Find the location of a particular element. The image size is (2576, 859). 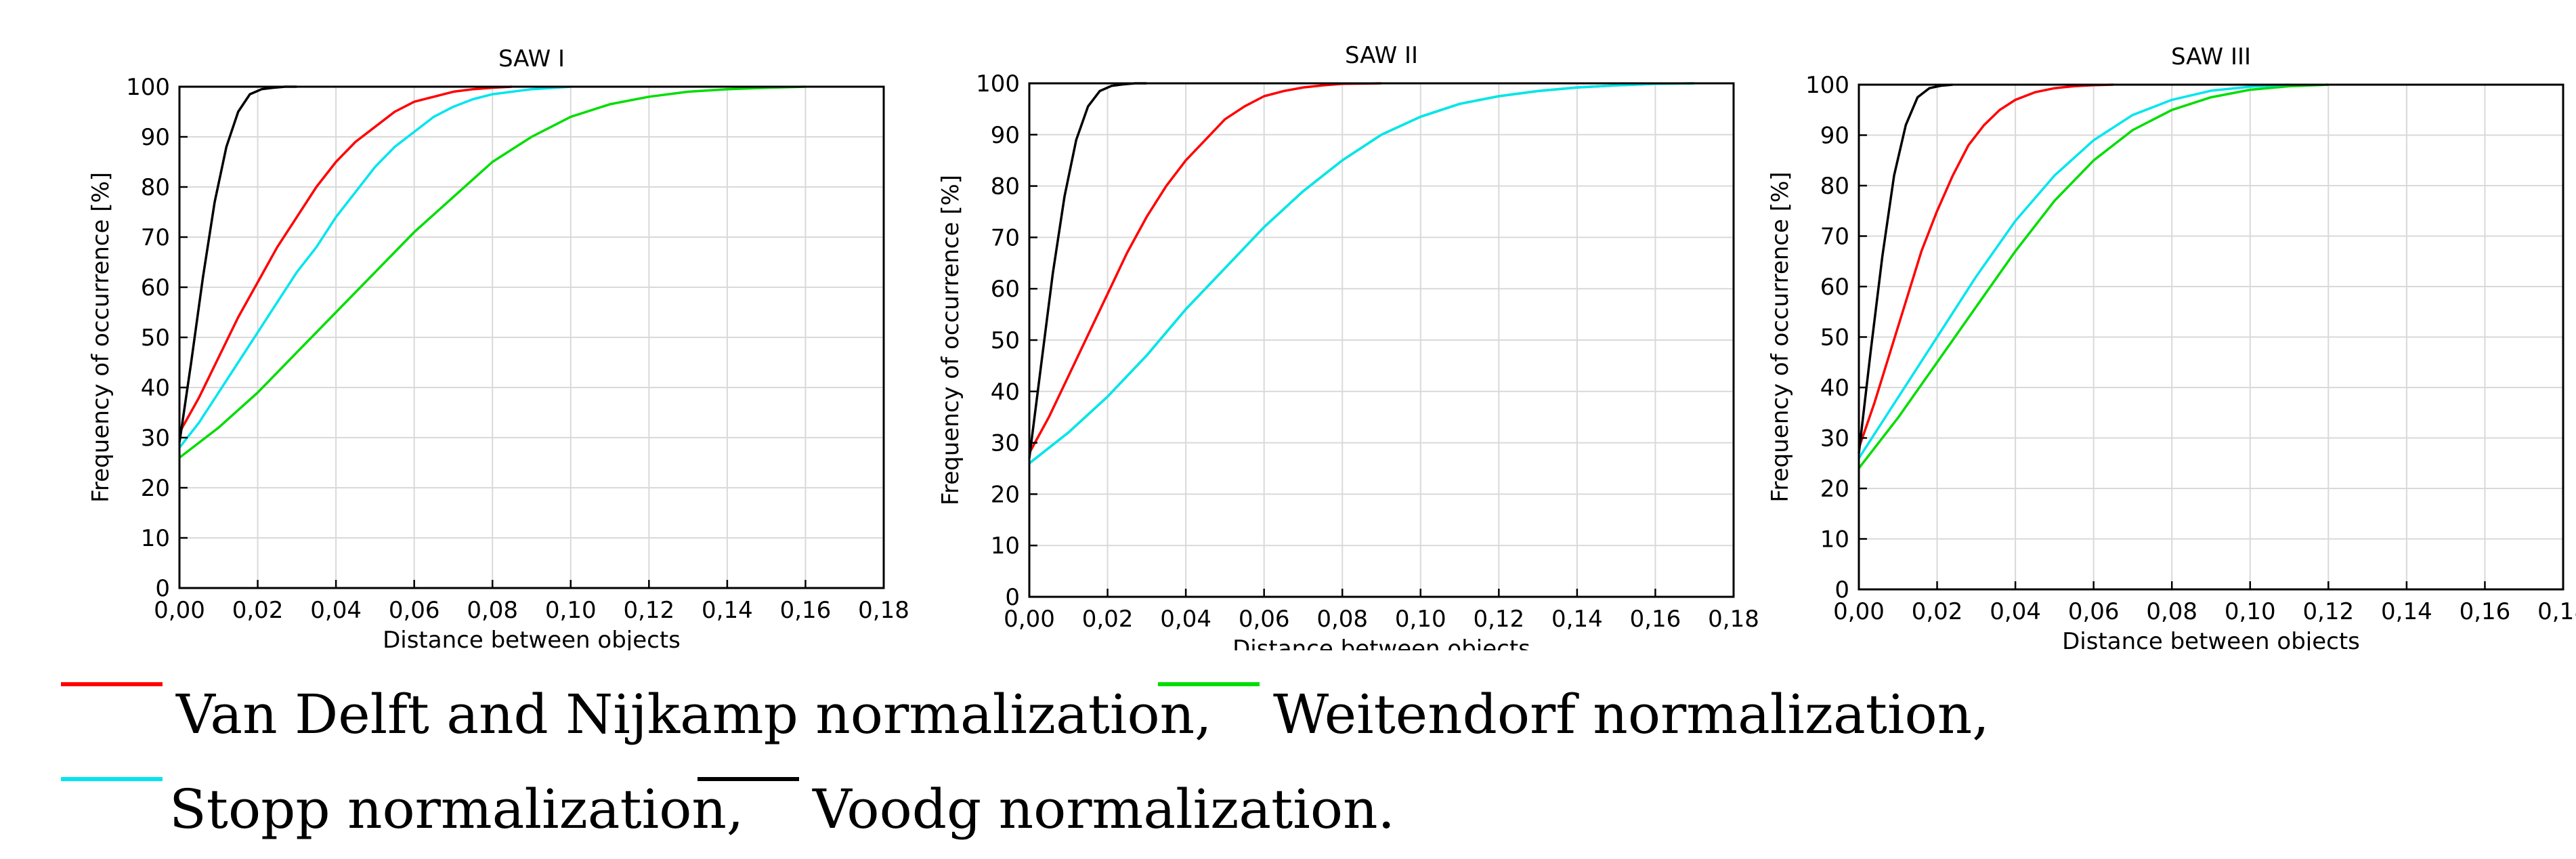

series-line-voodg-normalization is located at coordinates (1905, 268).